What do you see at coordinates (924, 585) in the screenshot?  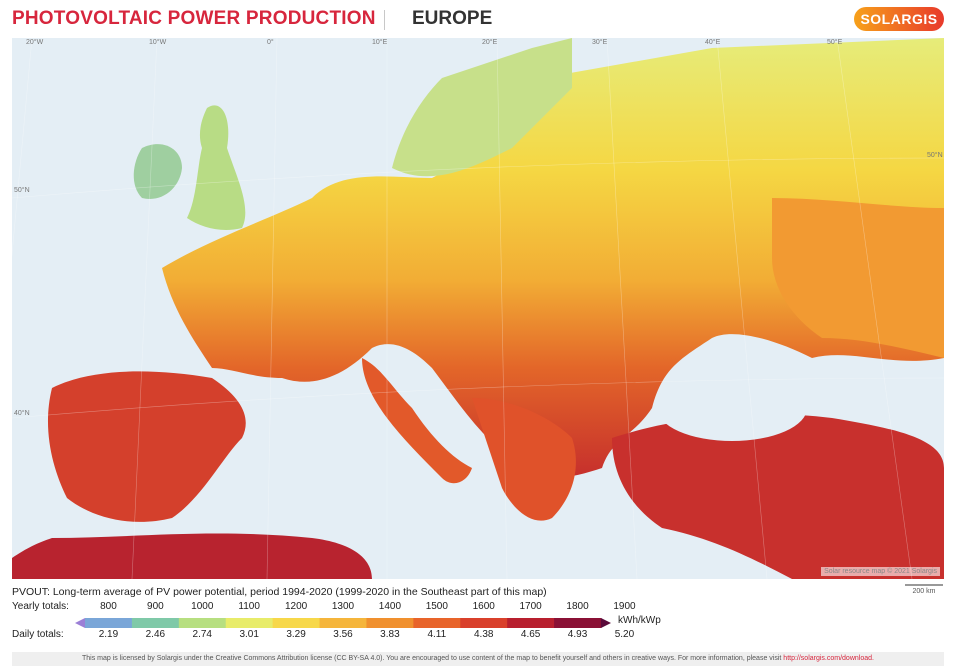 I see `scale-bar-line` at bounding box center [924, 585].